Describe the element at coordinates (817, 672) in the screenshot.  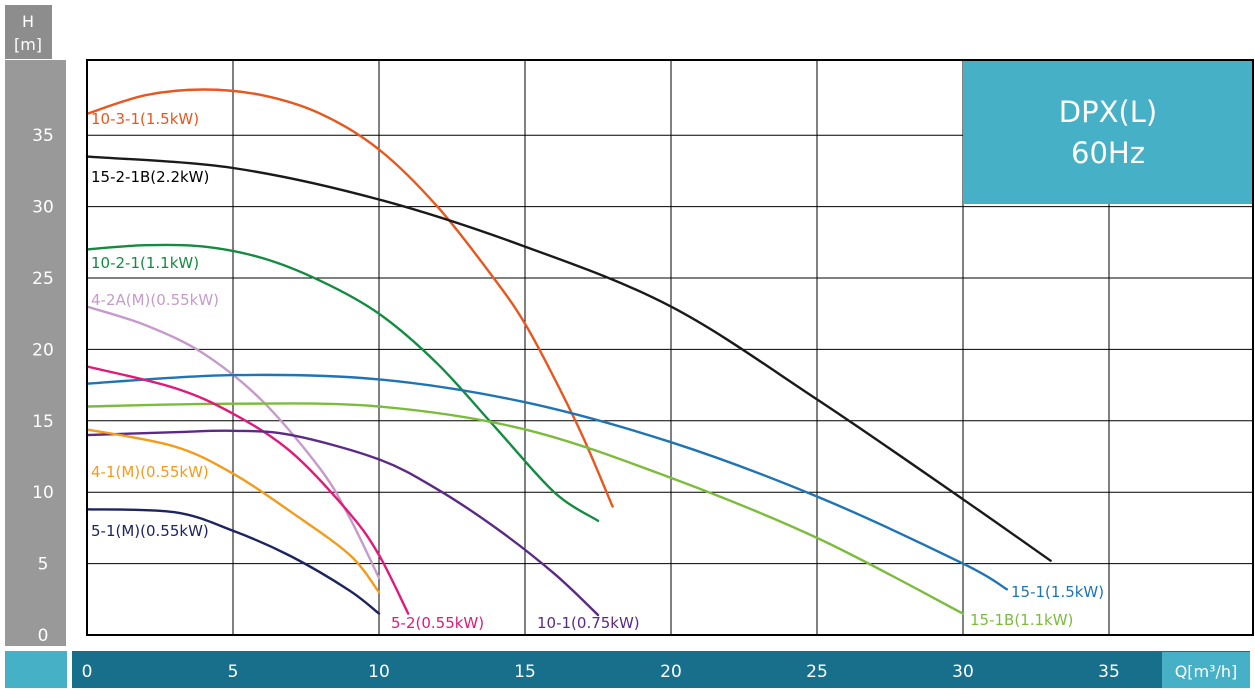
I see `x-tick-label: 25` at that location.